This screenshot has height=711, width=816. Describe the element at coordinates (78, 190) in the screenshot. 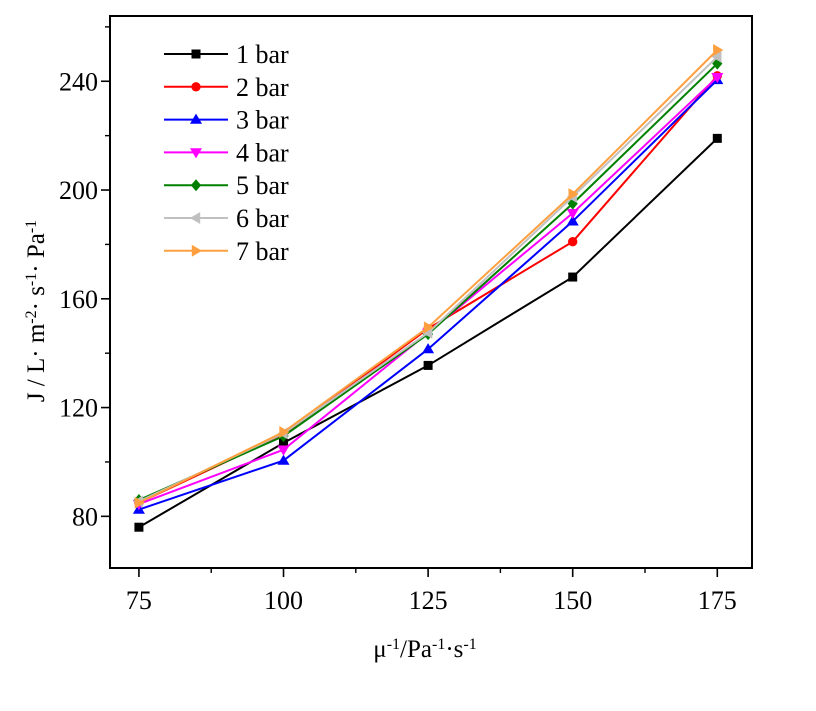

I see `y-tick-label: 200` at that location.